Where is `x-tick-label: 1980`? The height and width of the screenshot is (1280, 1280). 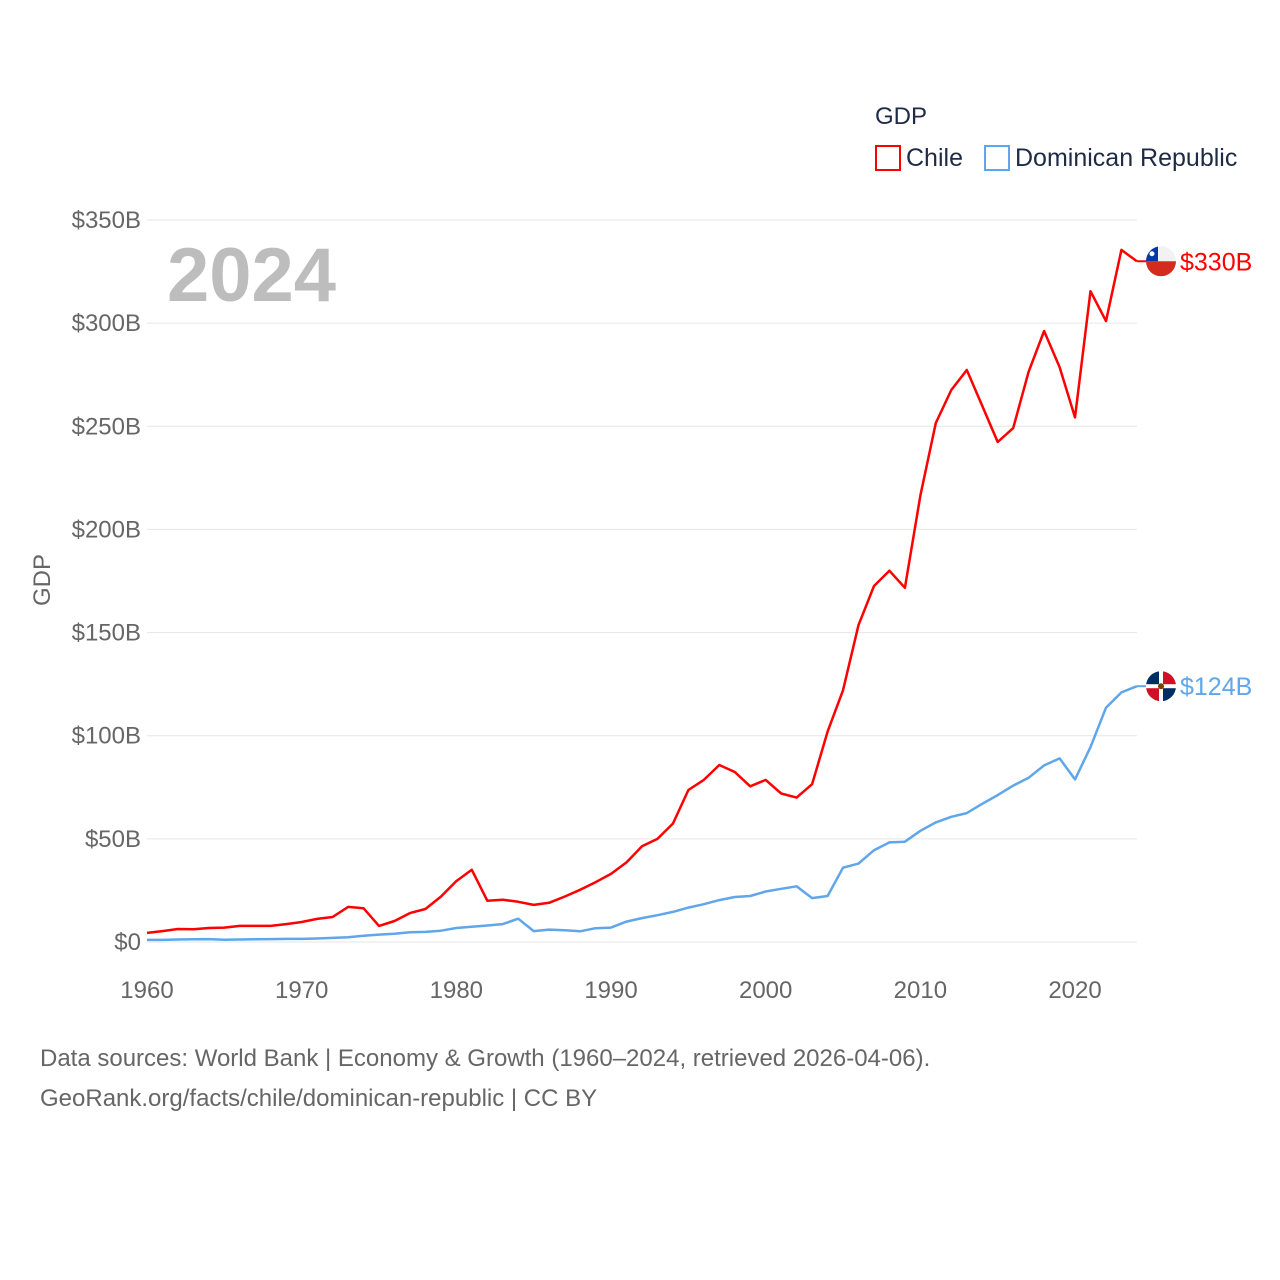
x-tick-label: 1980 is located at coordinates (456, 990).